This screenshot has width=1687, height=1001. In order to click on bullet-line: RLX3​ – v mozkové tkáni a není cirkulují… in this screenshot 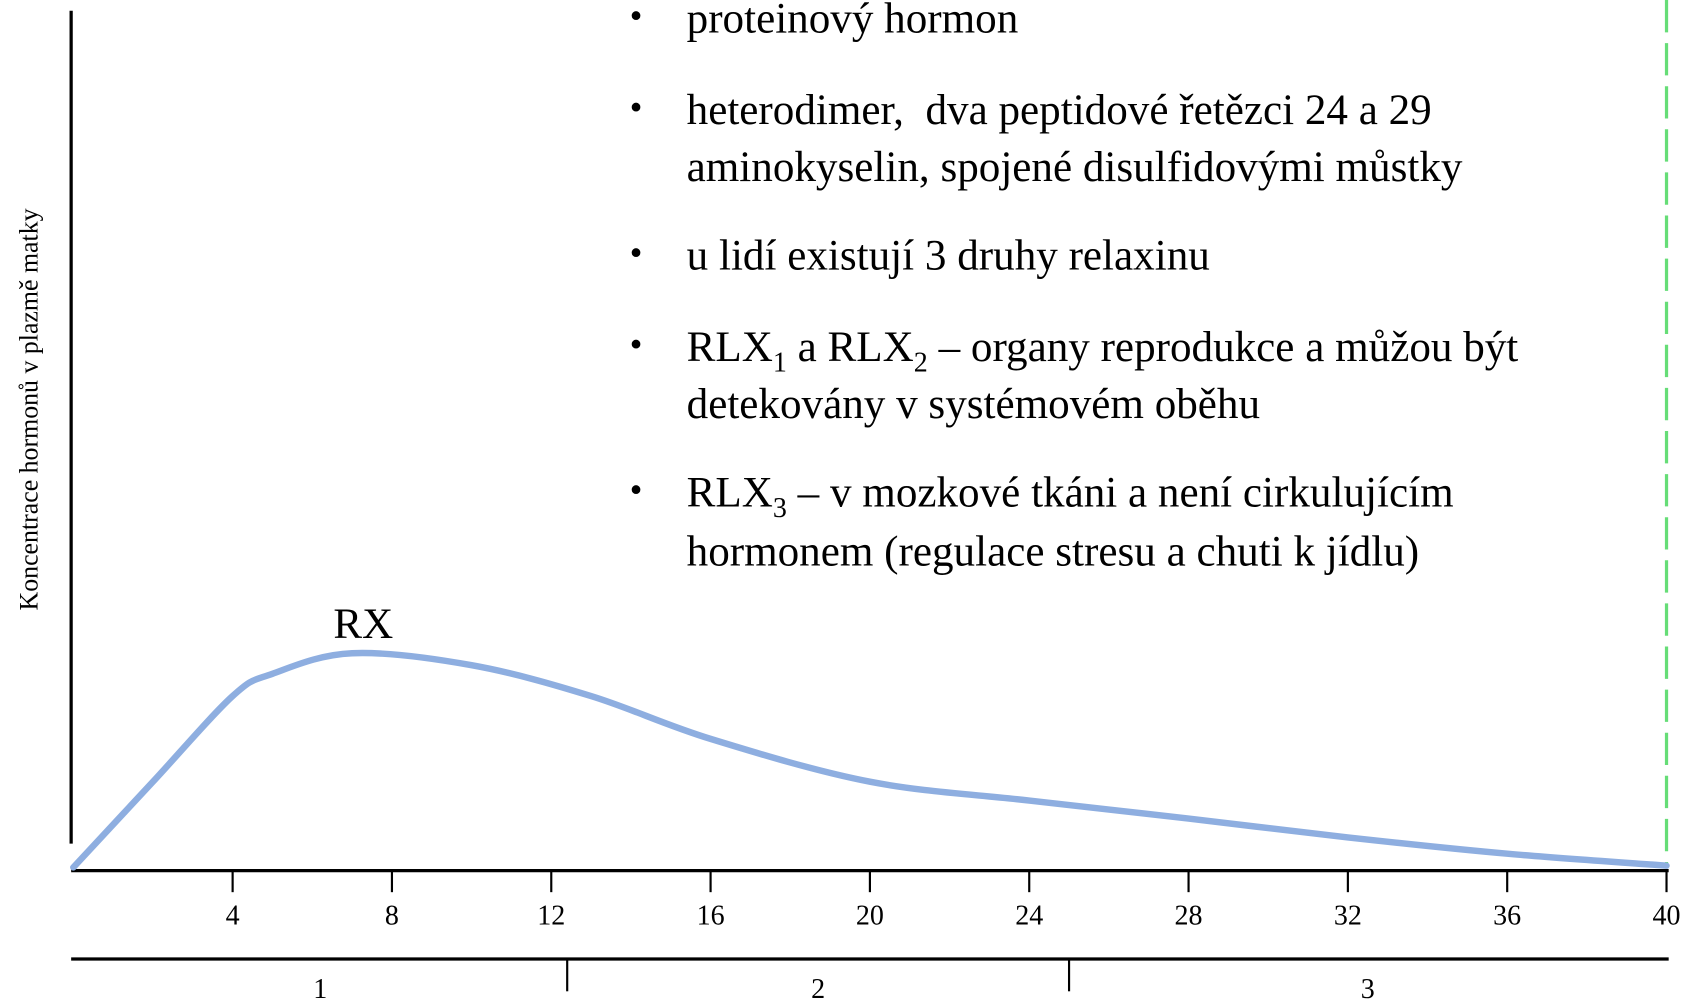, I will do `click(1070, 496)`.